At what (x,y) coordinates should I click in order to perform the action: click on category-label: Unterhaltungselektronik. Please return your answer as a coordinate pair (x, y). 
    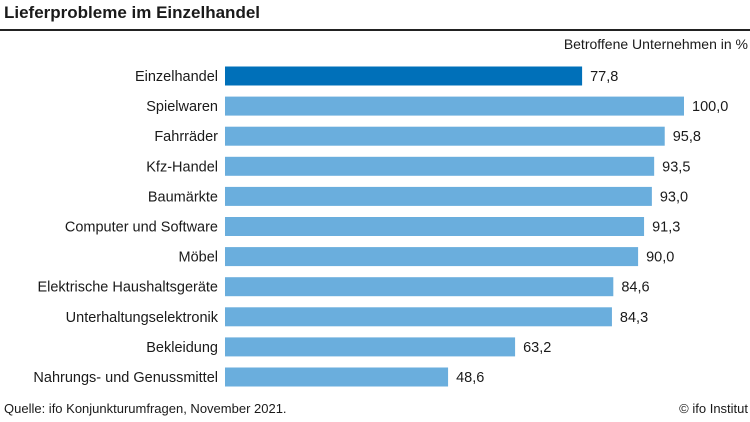
    Looking at the image, I should click on (142, 318).